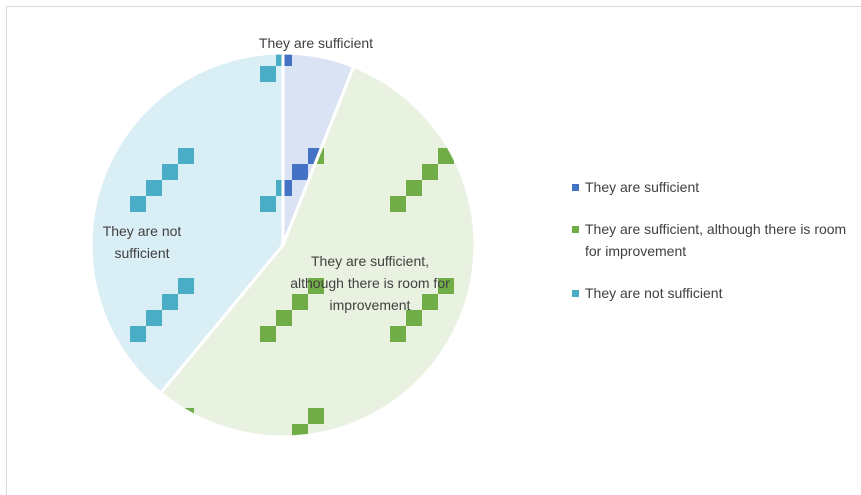 Image resolution: width=861 pixels, height=495 pixels. I want to click on legend-item: They are not sufficient, so click(716, 293).